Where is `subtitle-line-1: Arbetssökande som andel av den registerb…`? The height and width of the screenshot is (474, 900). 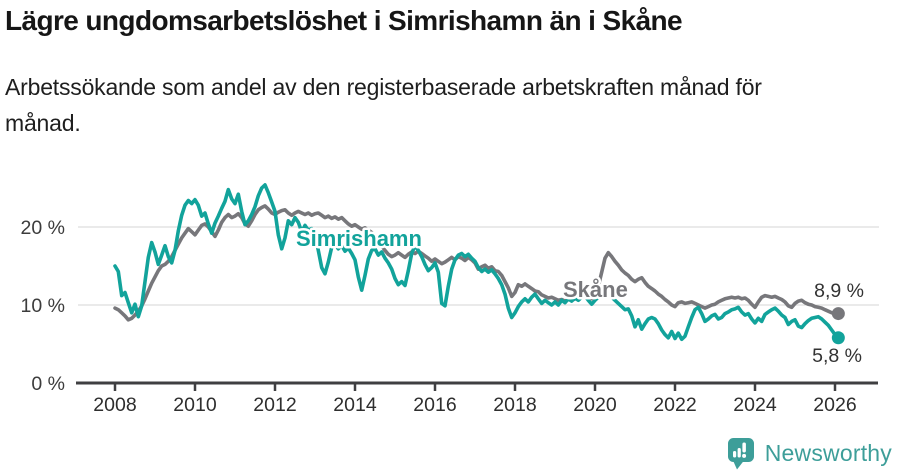
subtitle-line-1: Arbetssökande som andel av den registerb… is located at coordinates (383, 87).